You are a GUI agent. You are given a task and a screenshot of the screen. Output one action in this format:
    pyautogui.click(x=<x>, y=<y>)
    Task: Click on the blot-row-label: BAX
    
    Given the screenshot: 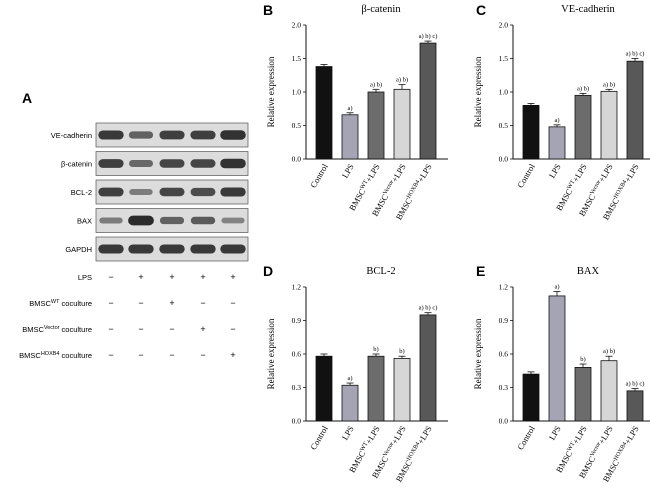 What is the action you would take?
    pyautogui.click(x=84, y=221)
    